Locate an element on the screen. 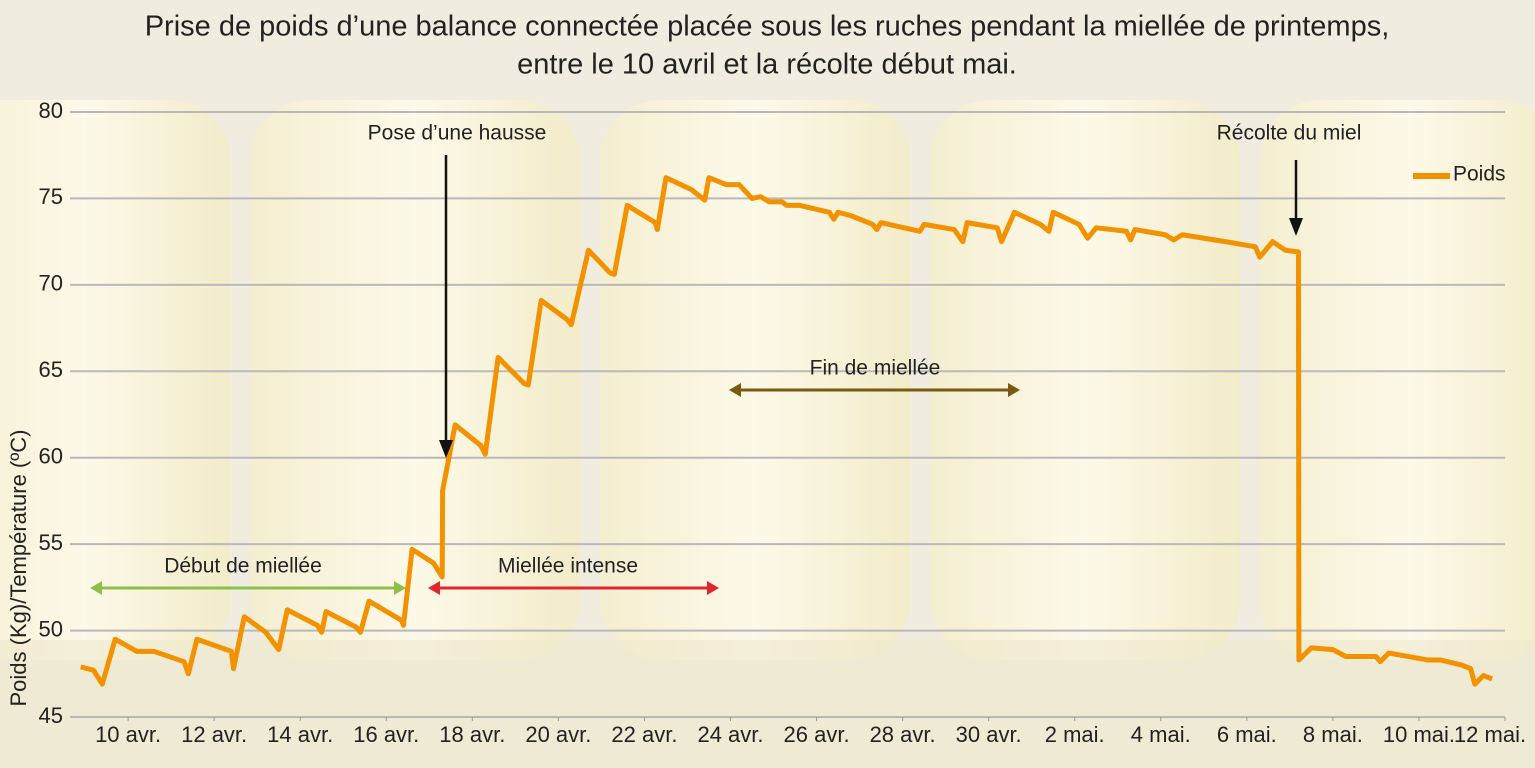 The image size is (1535, 768). x-tick-label: 28 avr. is located at coordinates (903, 734).